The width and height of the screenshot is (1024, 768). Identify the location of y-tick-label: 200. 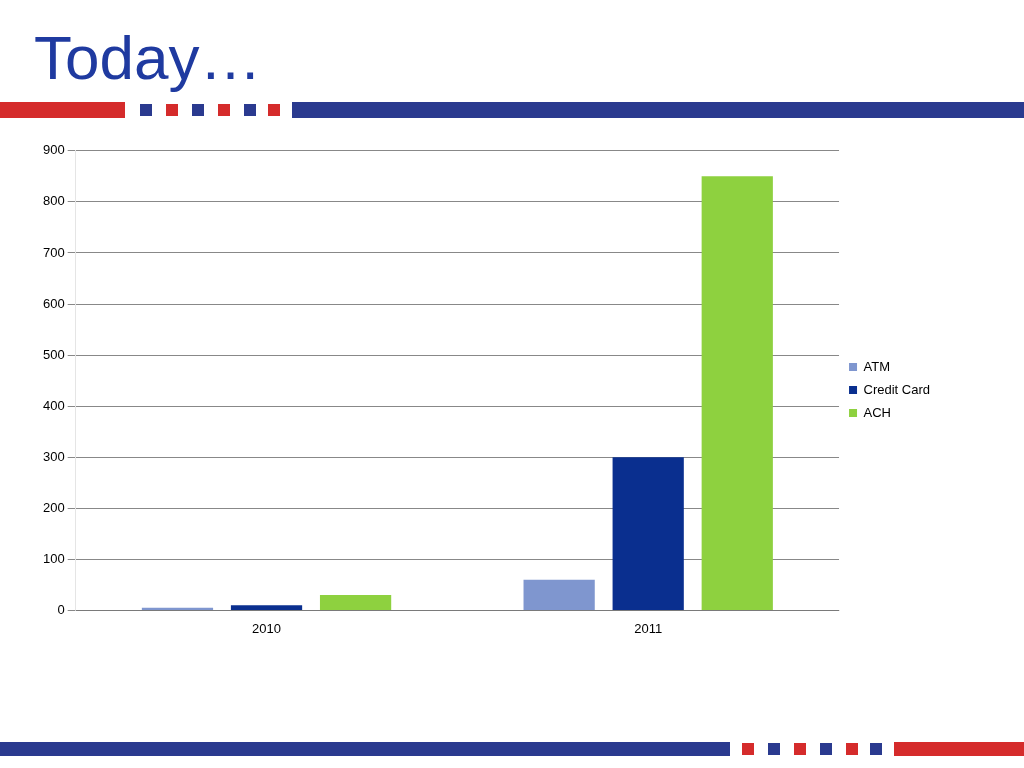
(53, 507).